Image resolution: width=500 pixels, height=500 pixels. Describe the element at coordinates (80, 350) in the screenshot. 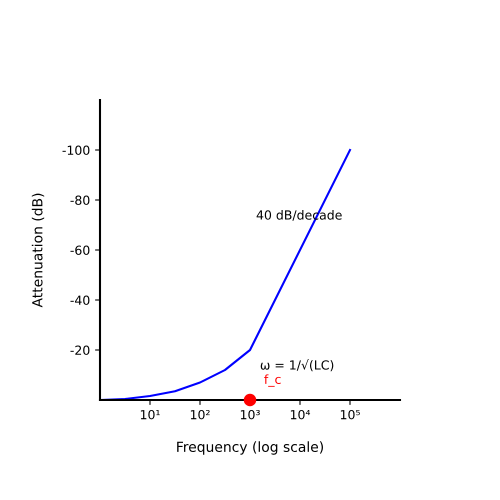

I see `y-tick-label: -20` at that location.